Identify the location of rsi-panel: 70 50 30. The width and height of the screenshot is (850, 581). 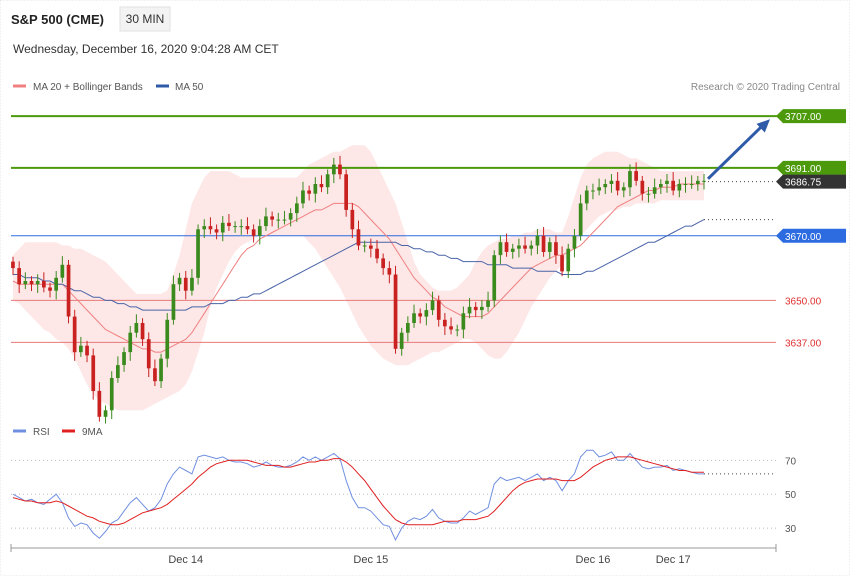
(404, 495).